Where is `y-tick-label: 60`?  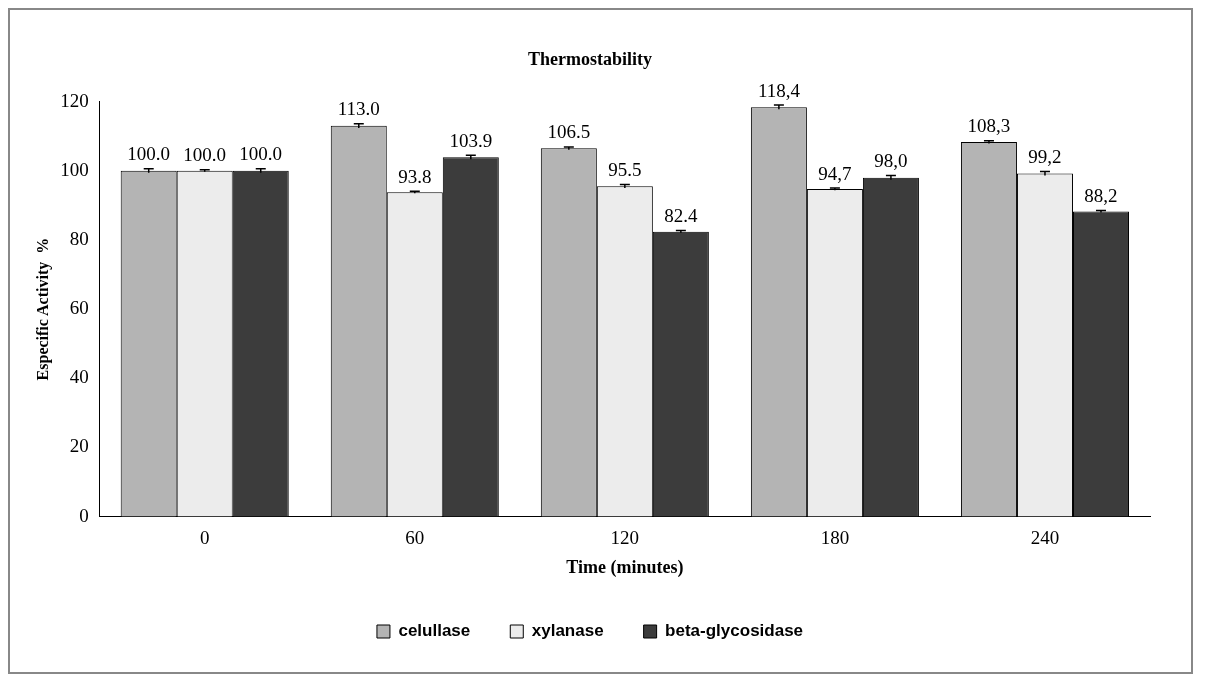
y-tick-label: 60 is located at coordinates (79, 308).